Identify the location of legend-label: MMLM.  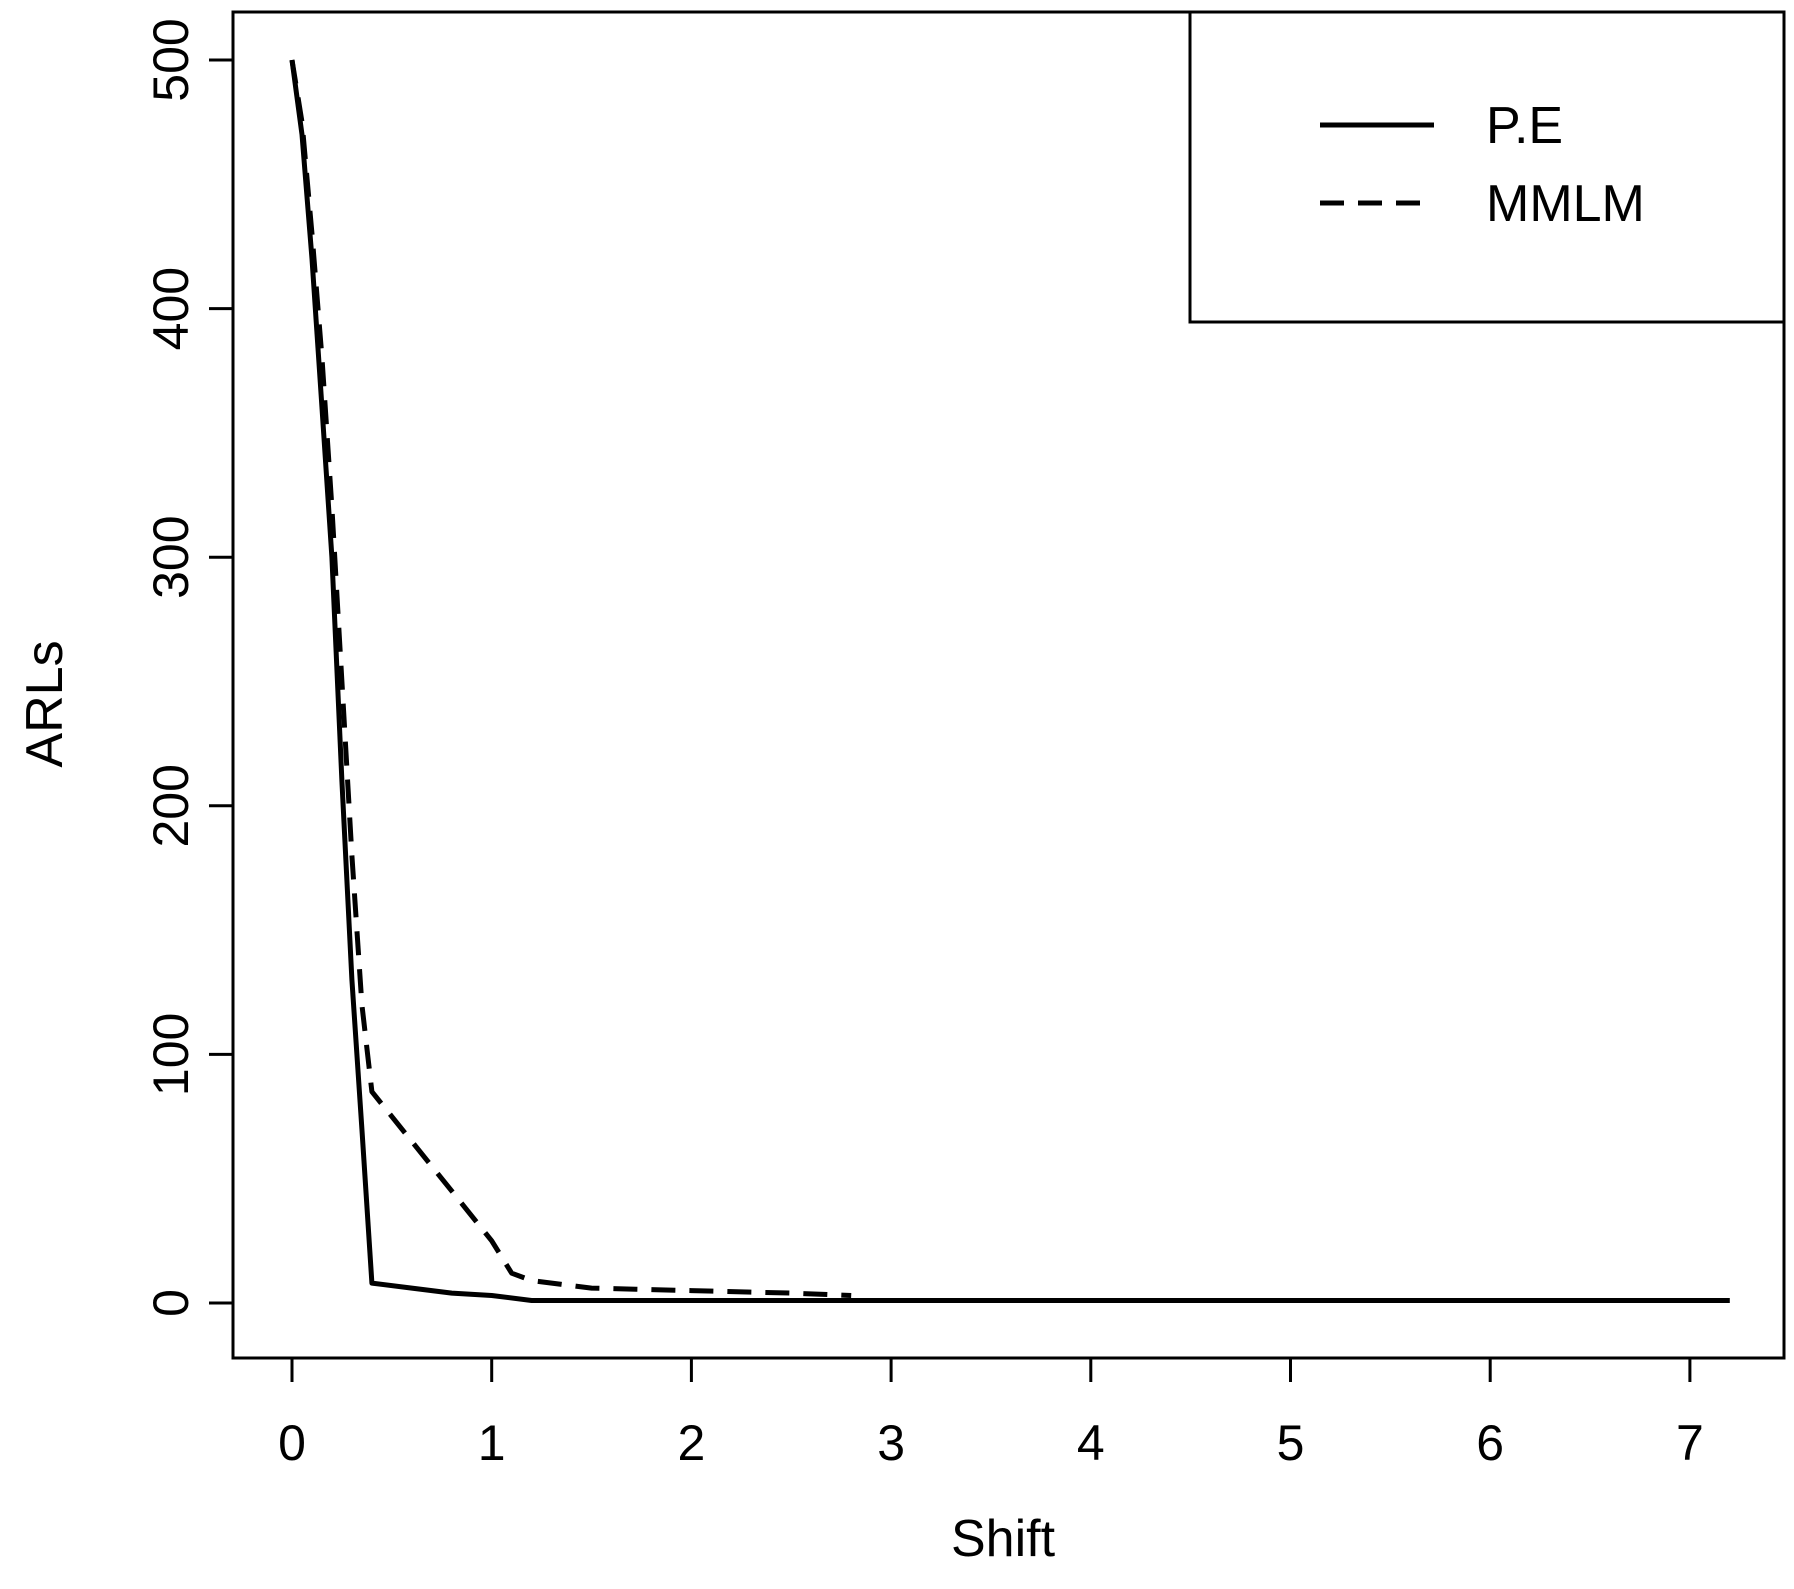
(1565, 204).